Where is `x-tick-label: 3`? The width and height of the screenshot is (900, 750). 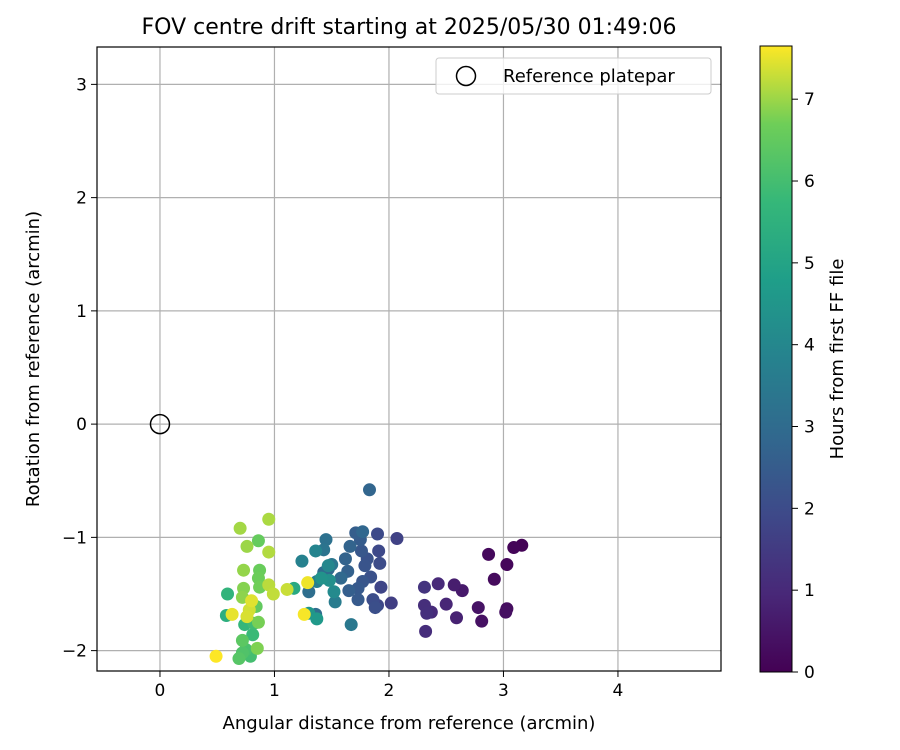
x-tick-label: 3 is located at coordinates (503, 691).